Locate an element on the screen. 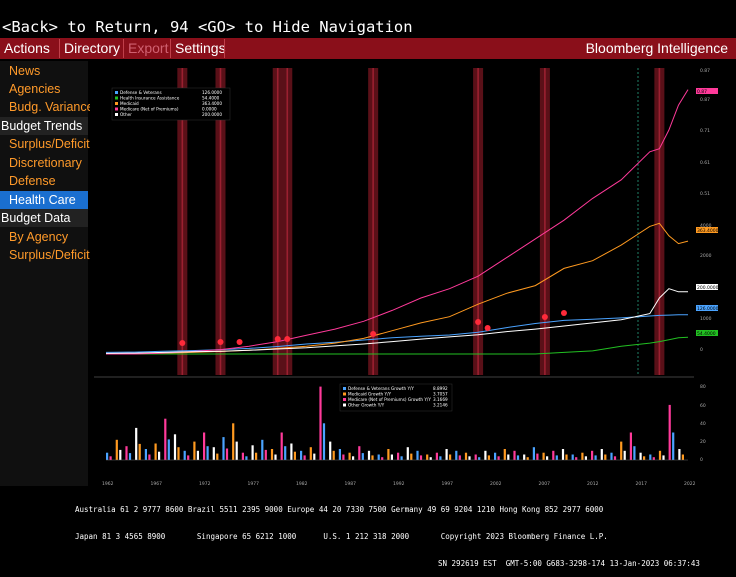 The height and width of the screenshot is (577, 736). legend-entry: Defense & Veterans Growth Y/Y is located at coordinates (381, 388).